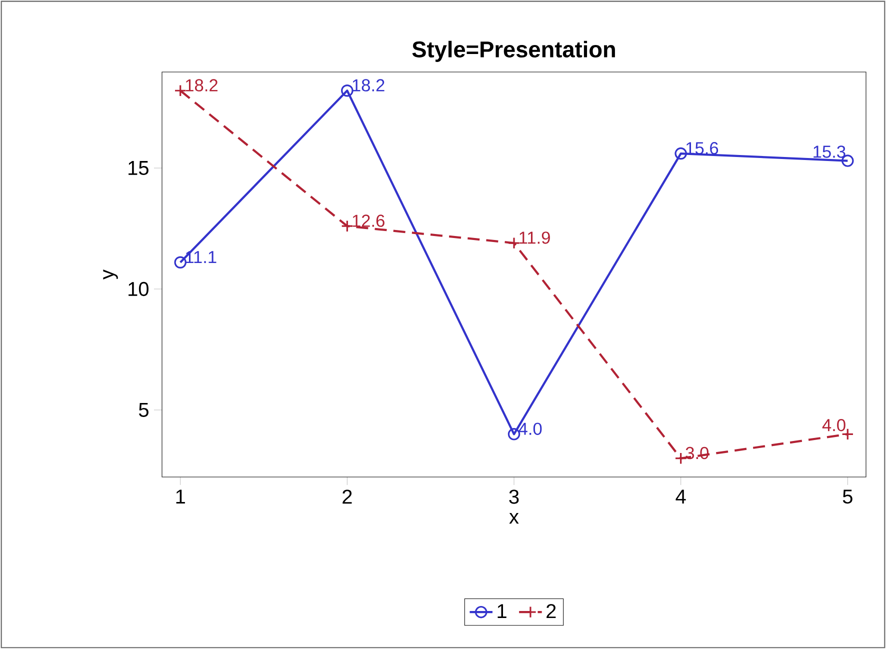 This screenshot has width=886, height=649. I want to click on data-label: 15.3, so click(830, 152).